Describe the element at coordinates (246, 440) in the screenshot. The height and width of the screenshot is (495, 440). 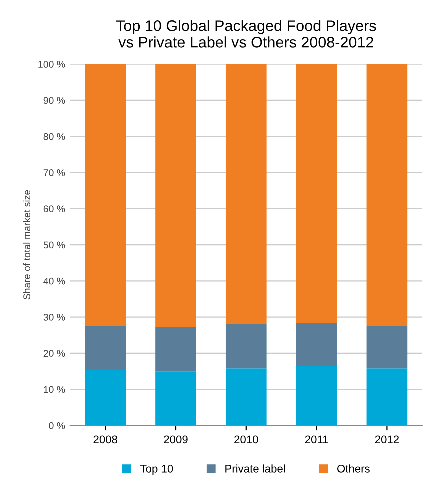
I see `x-tick-label: 2010` at that location.